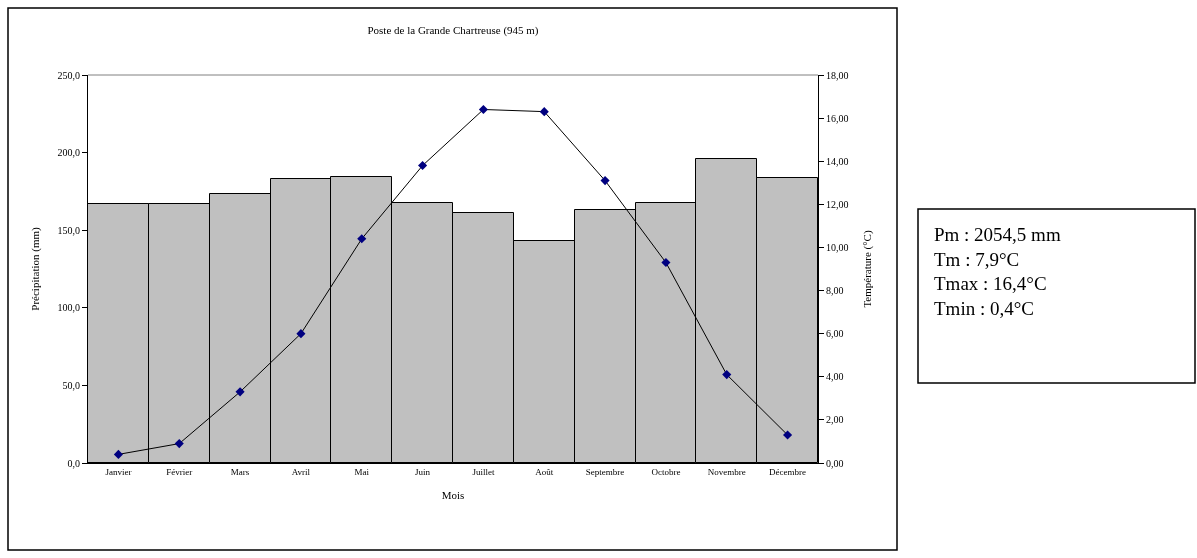  Describe the element at coordinates (73, 463) in the screenshot. I see `y-tick-label: 0,0` at that location.